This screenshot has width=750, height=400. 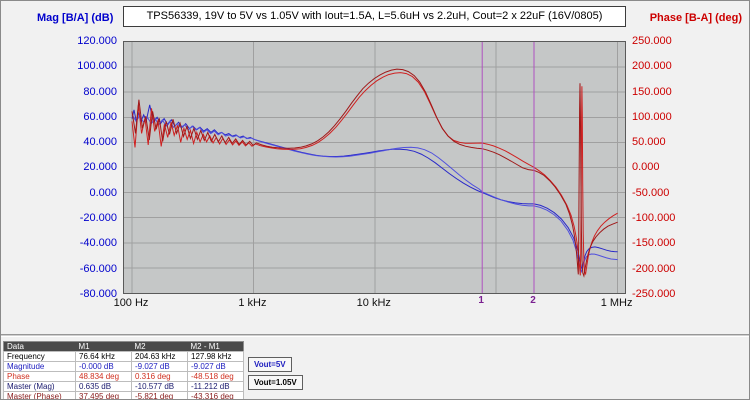 I want to click on phase-tick: -50.000, so click(x=651, y=192).